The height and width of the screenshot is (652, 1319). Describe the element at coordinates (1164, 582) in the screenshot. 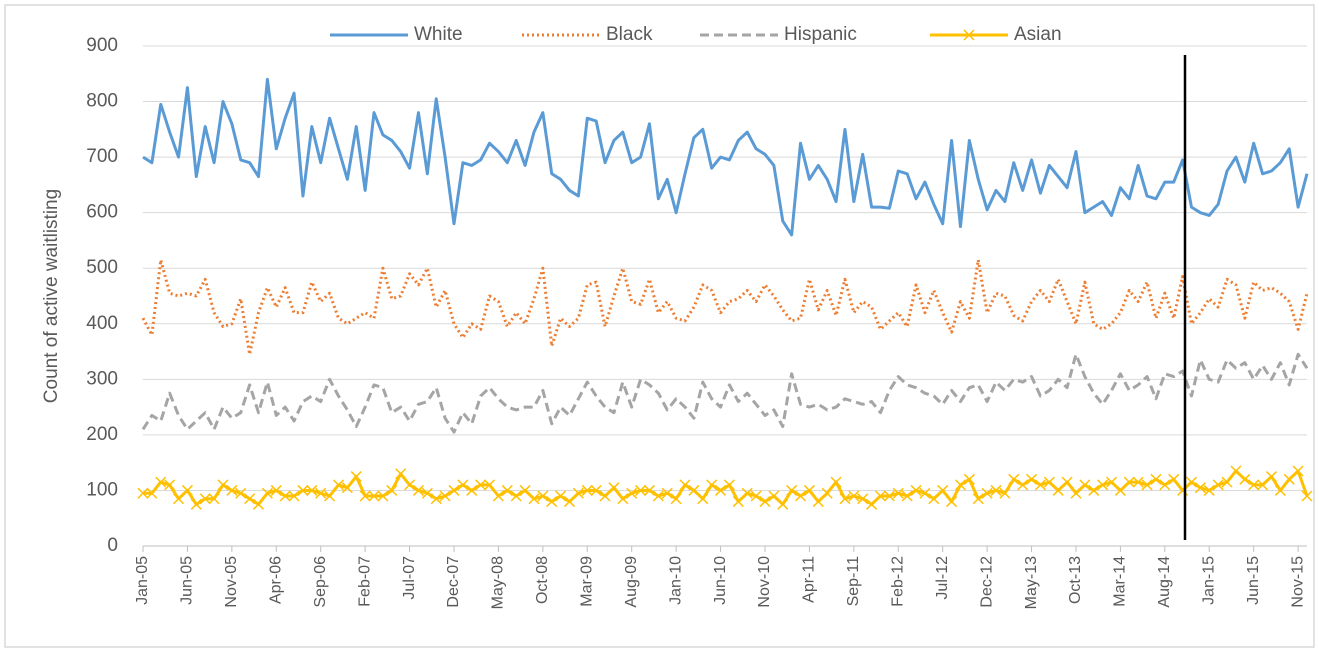

I see `x-tick-label: Aug-14` at that location.